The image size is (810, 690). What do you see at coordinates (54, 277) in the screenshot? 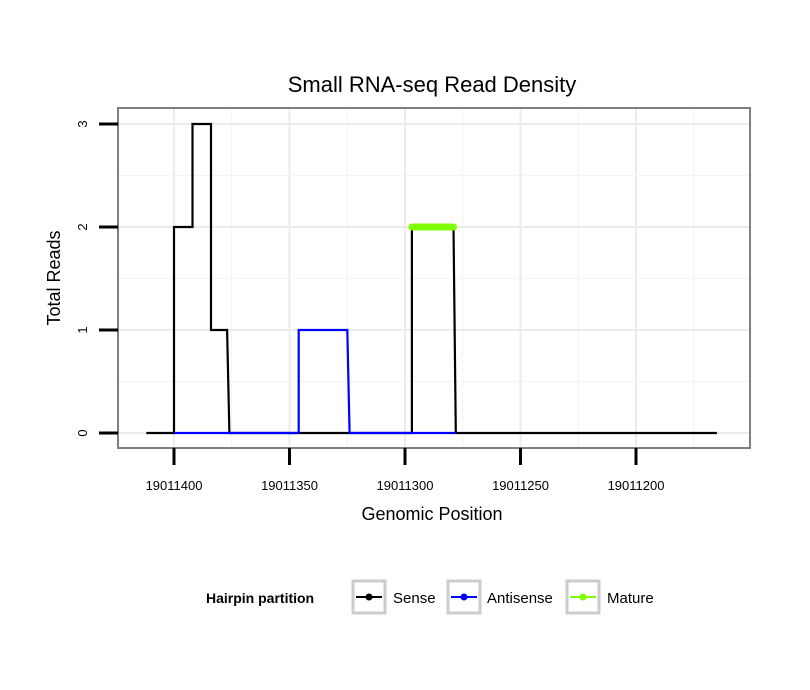
I see `y-axis-label: Total Reads` at bounding box center [54, 277].